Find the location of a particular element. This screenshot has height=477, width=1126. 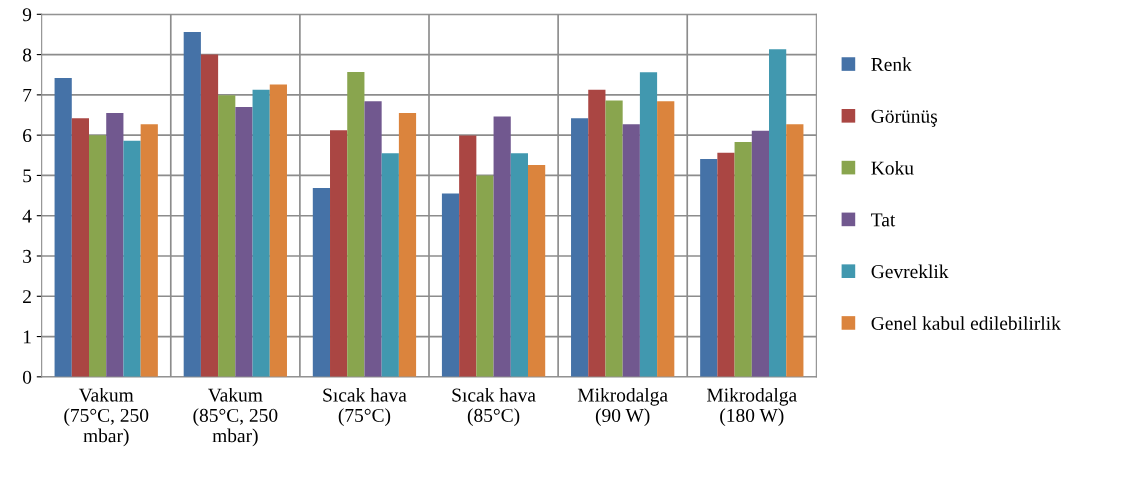

x-tick-label: Vakum (75°C, 250 mbar) is located at coordinates (106, 417).